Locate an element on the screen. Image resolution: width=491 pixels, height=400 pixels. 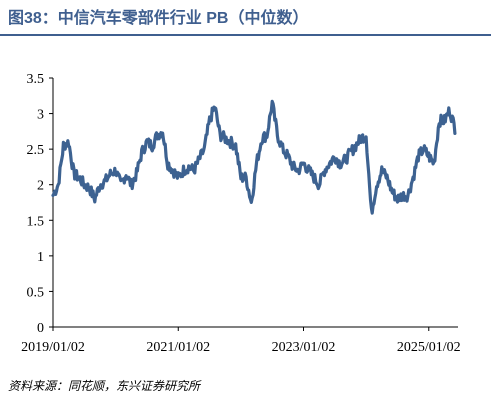
y-tick-label: 3 is located at coordinates (40, 115).